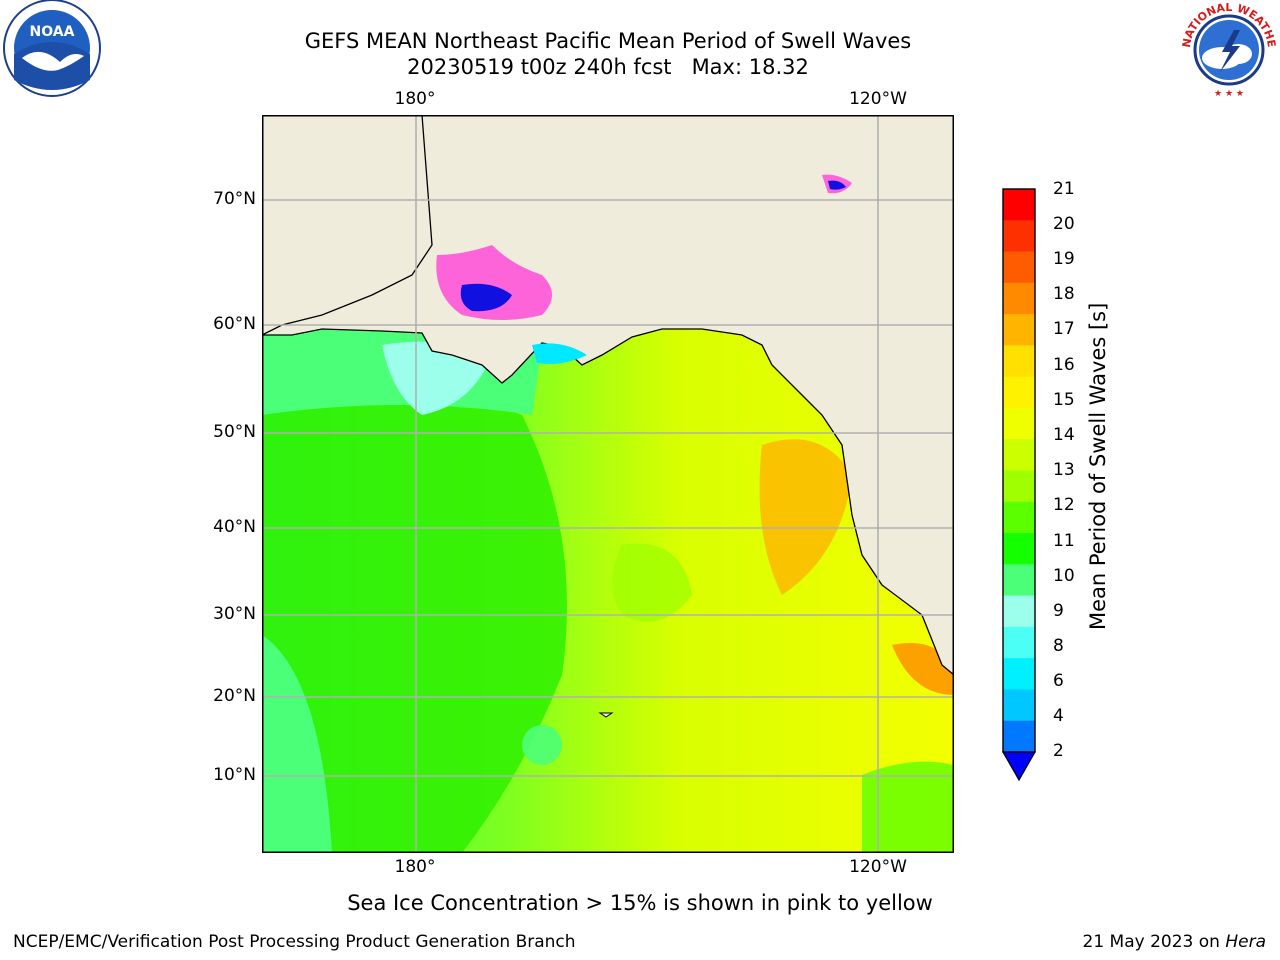 Image resolution: width=1280 pixels, height=960 pixels. I want to click on footer-host: Hera, so click(1245, 942).